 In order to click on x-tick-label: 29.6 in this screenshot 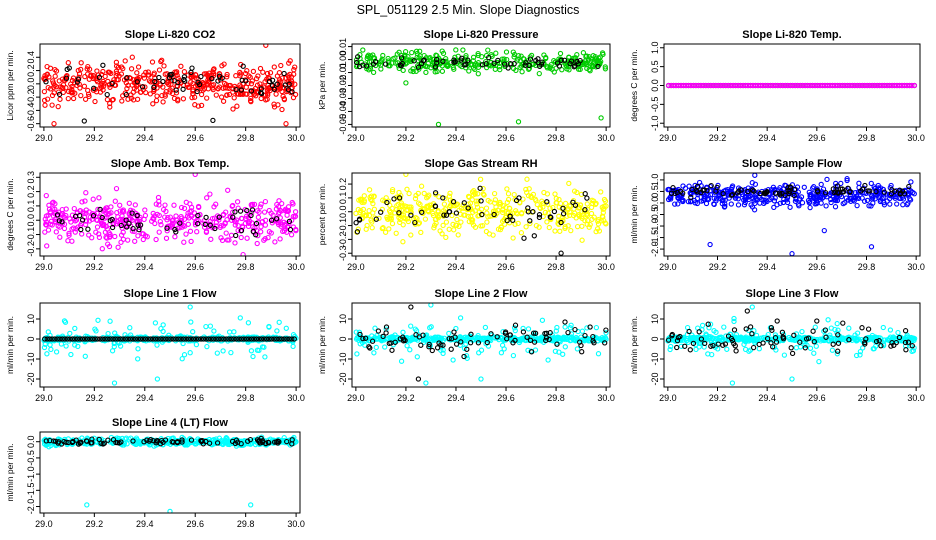, I will do `click(195, 138)`.